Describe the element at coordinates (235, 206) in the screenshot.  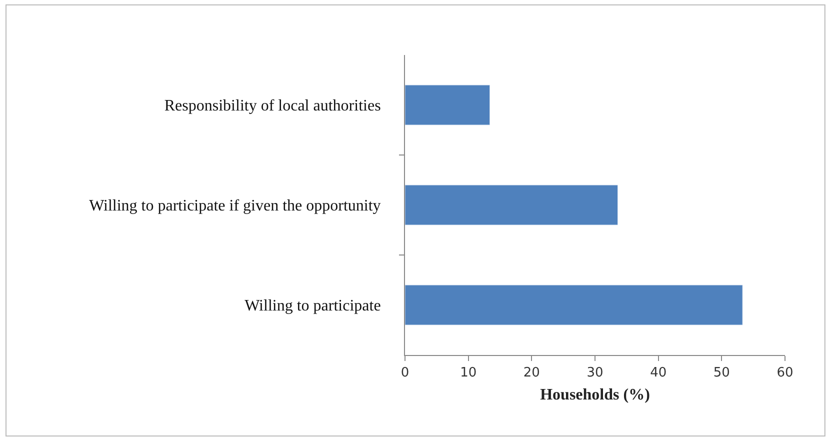
I see `y-tick-label: Willing to participate if given the opportunity` at that location.